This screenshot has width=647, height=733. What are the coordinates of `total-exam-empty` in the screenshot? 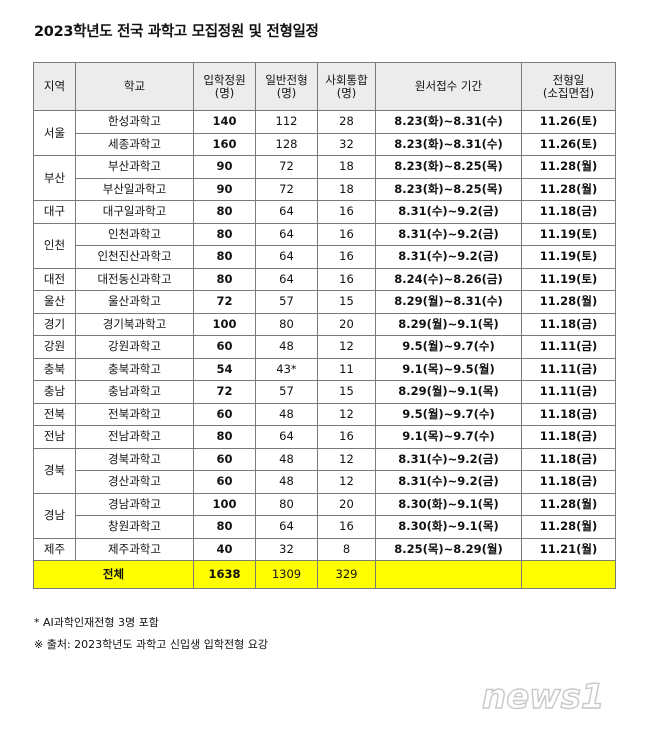 It's located at (568, 574).